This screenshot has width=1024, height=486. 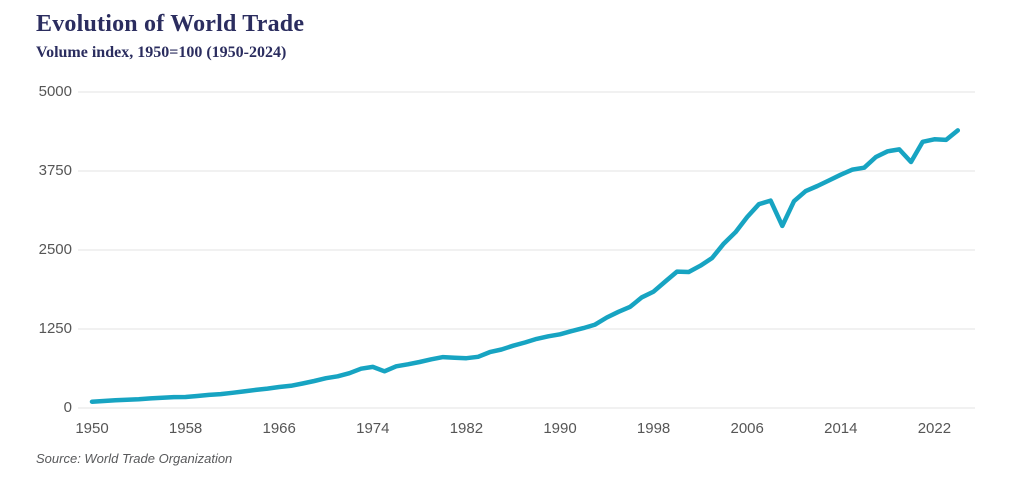 I want to click on chart-title: Evolution of World Trade, so click(x=170, y=24).